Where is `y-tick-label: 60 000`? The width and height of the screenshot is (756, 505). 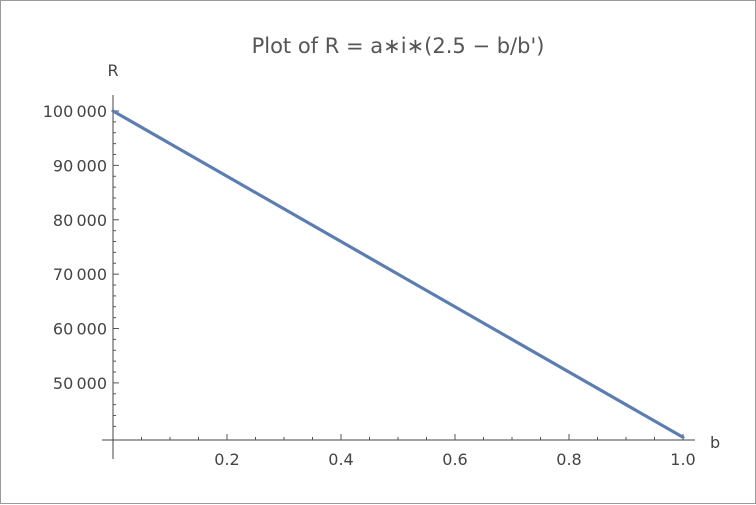
y-tick-label: 60 000 is located at coordinates (80, 329).